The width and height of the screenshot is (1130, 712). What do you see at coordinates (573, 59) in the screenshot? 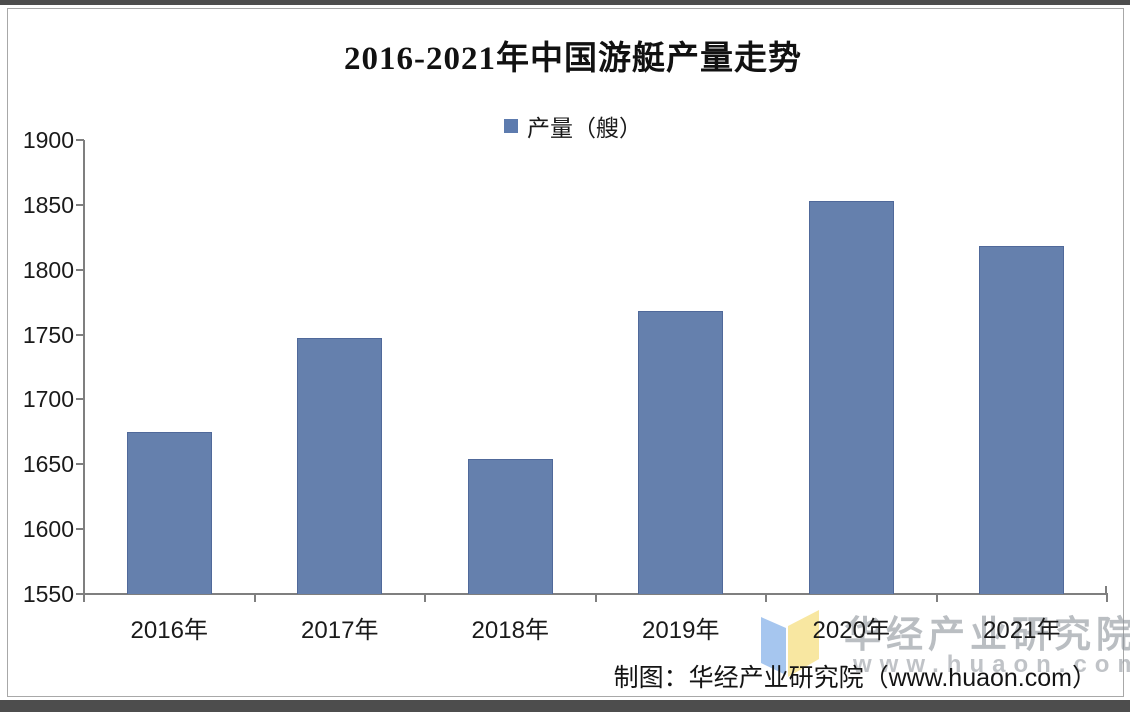
I see `chart-title: 2016-2021年中国游艇产量走势` at bounding box center [573, 59].